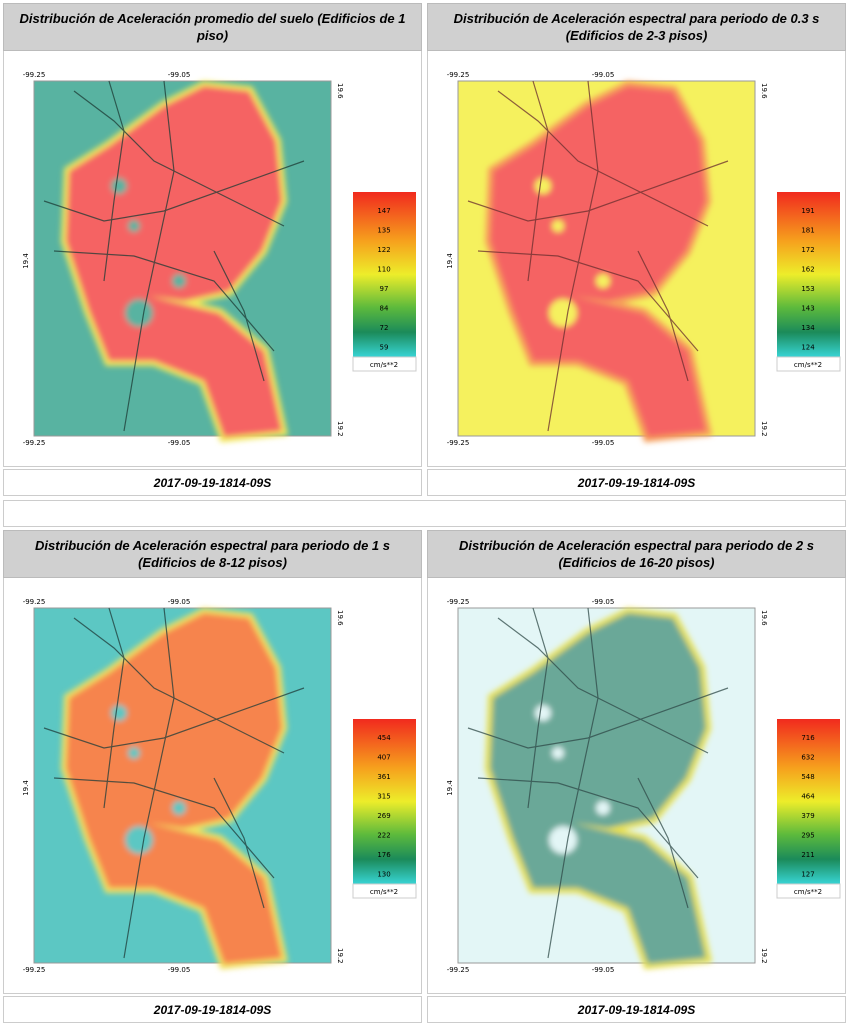  Describe the element at coordinates (383, 836) in the screenshot. I see `scale-label: 222` at that location.